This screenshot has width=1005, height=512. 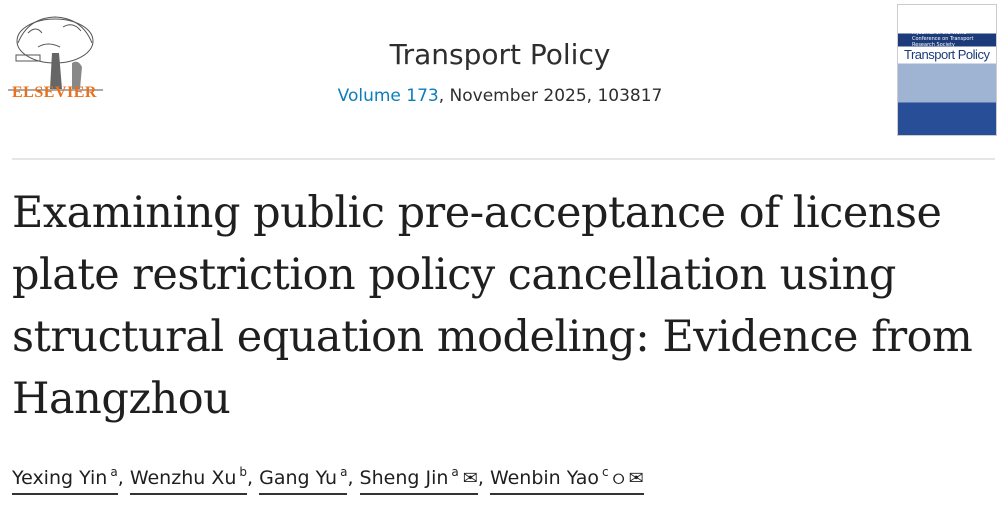 What do you see at coordinates (404, 478) in the screenshot?
I see `author-name: Sheng Jin` at bounding box center [404, 478].